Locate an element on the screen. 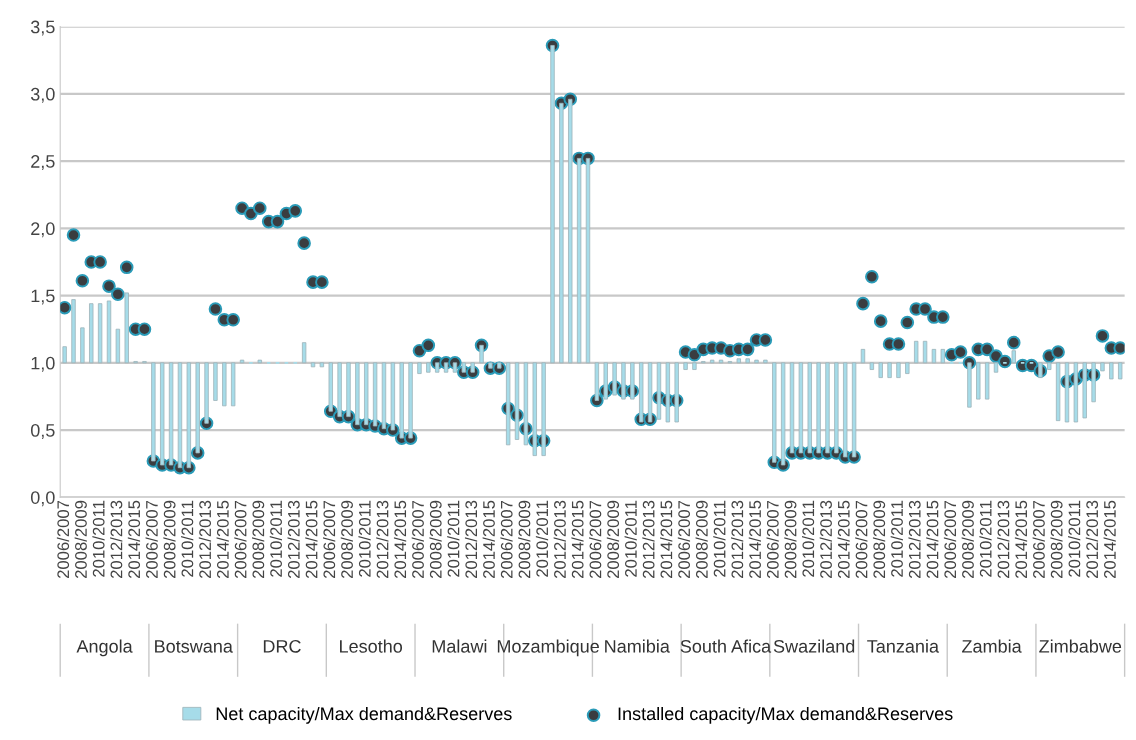 The image size is (1136, 740). text: Zimbabwe is located at coordinates (1080, 646).